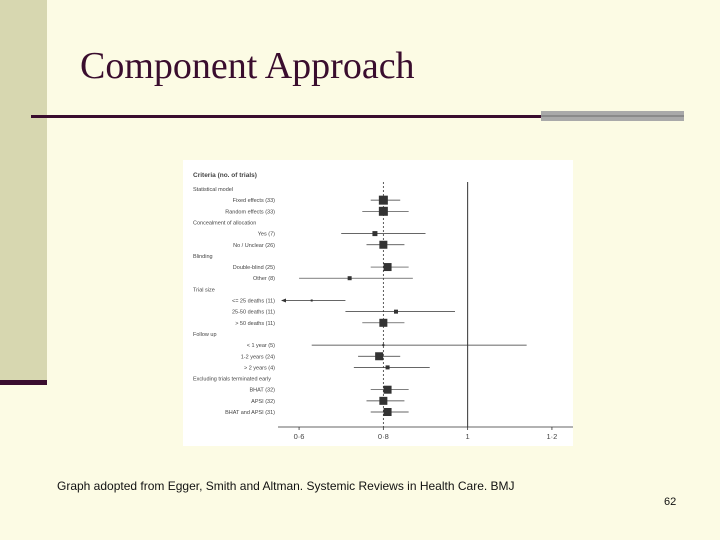 Image resolution: width=720 pixels, height=540 pixels. Describe the element at coordinates (224, 223) in the screenshot. I see `group-label: Concealment of allocation` at that location.